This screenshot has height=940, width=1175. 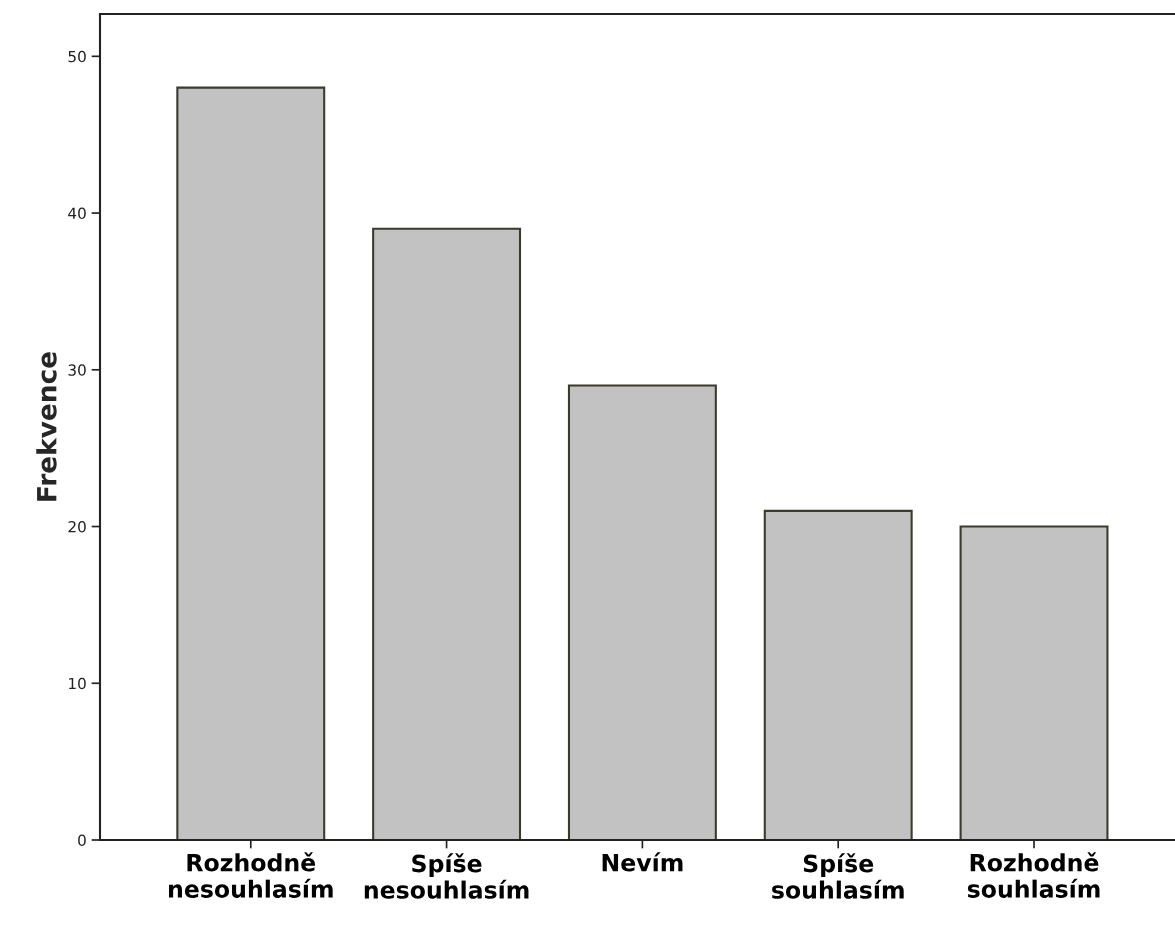 I want to click on y-tick-label: 50, so click(x=77, y=56).